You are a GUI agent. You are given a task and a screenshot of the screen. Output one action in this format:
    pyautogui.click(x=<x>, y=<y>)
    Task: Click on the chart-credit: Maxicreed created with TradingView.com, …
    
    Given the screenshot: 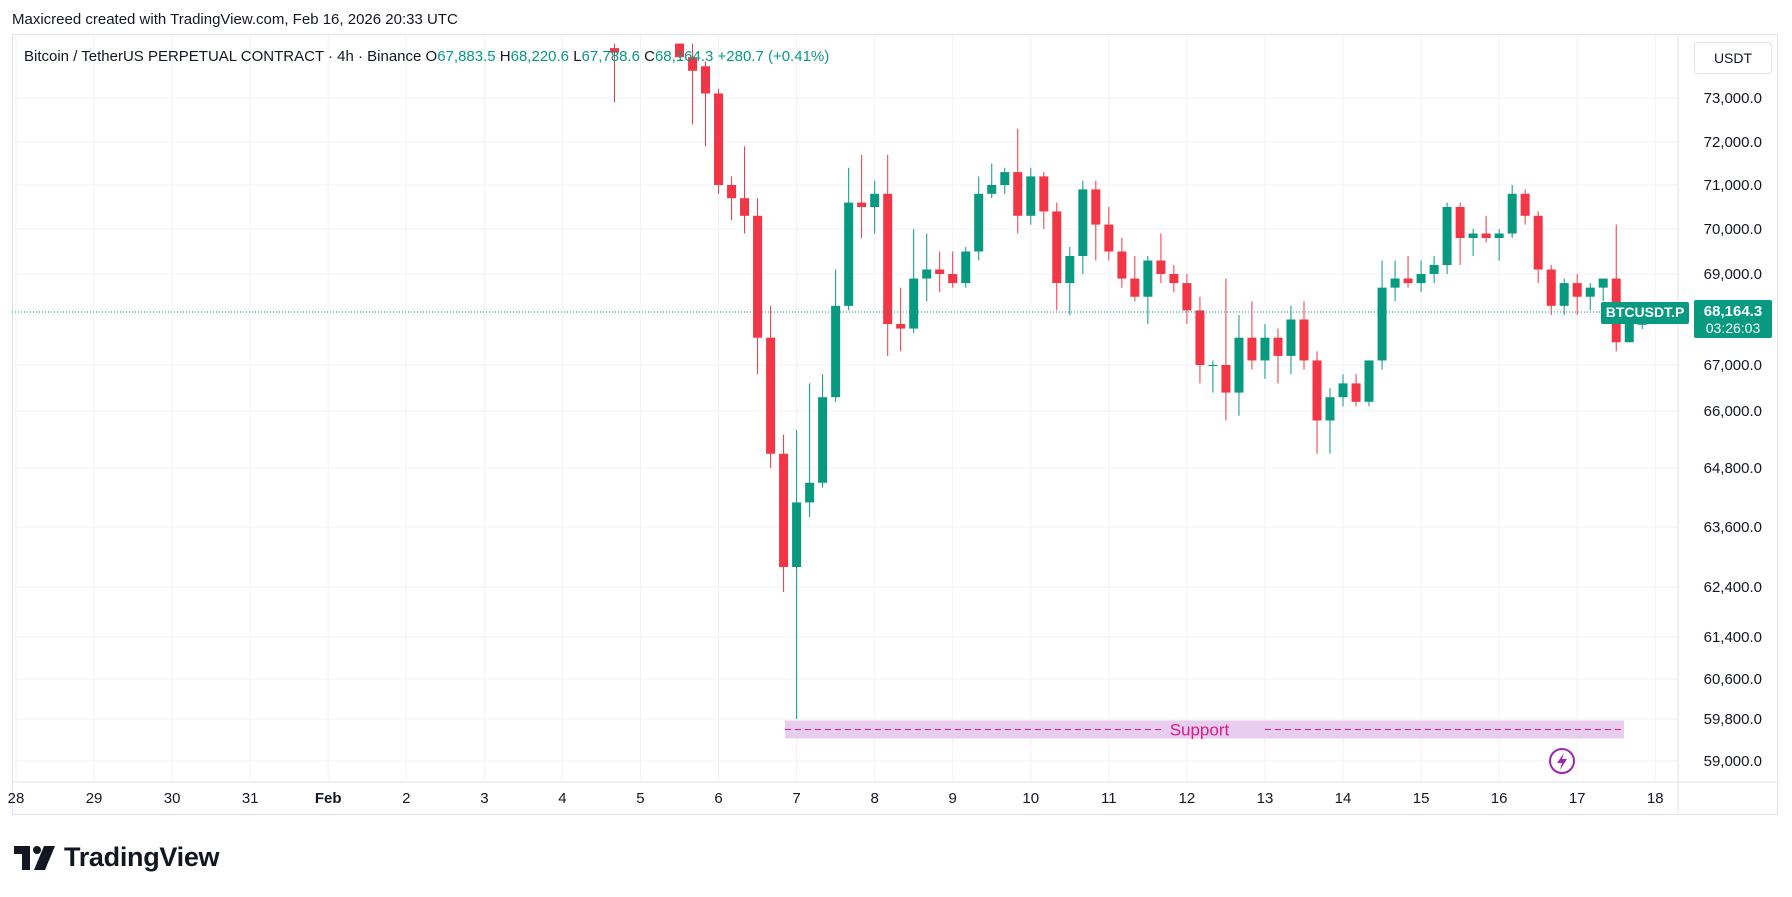 What is the action you would take?
    pyautogui.click(x=235, y=19)
    